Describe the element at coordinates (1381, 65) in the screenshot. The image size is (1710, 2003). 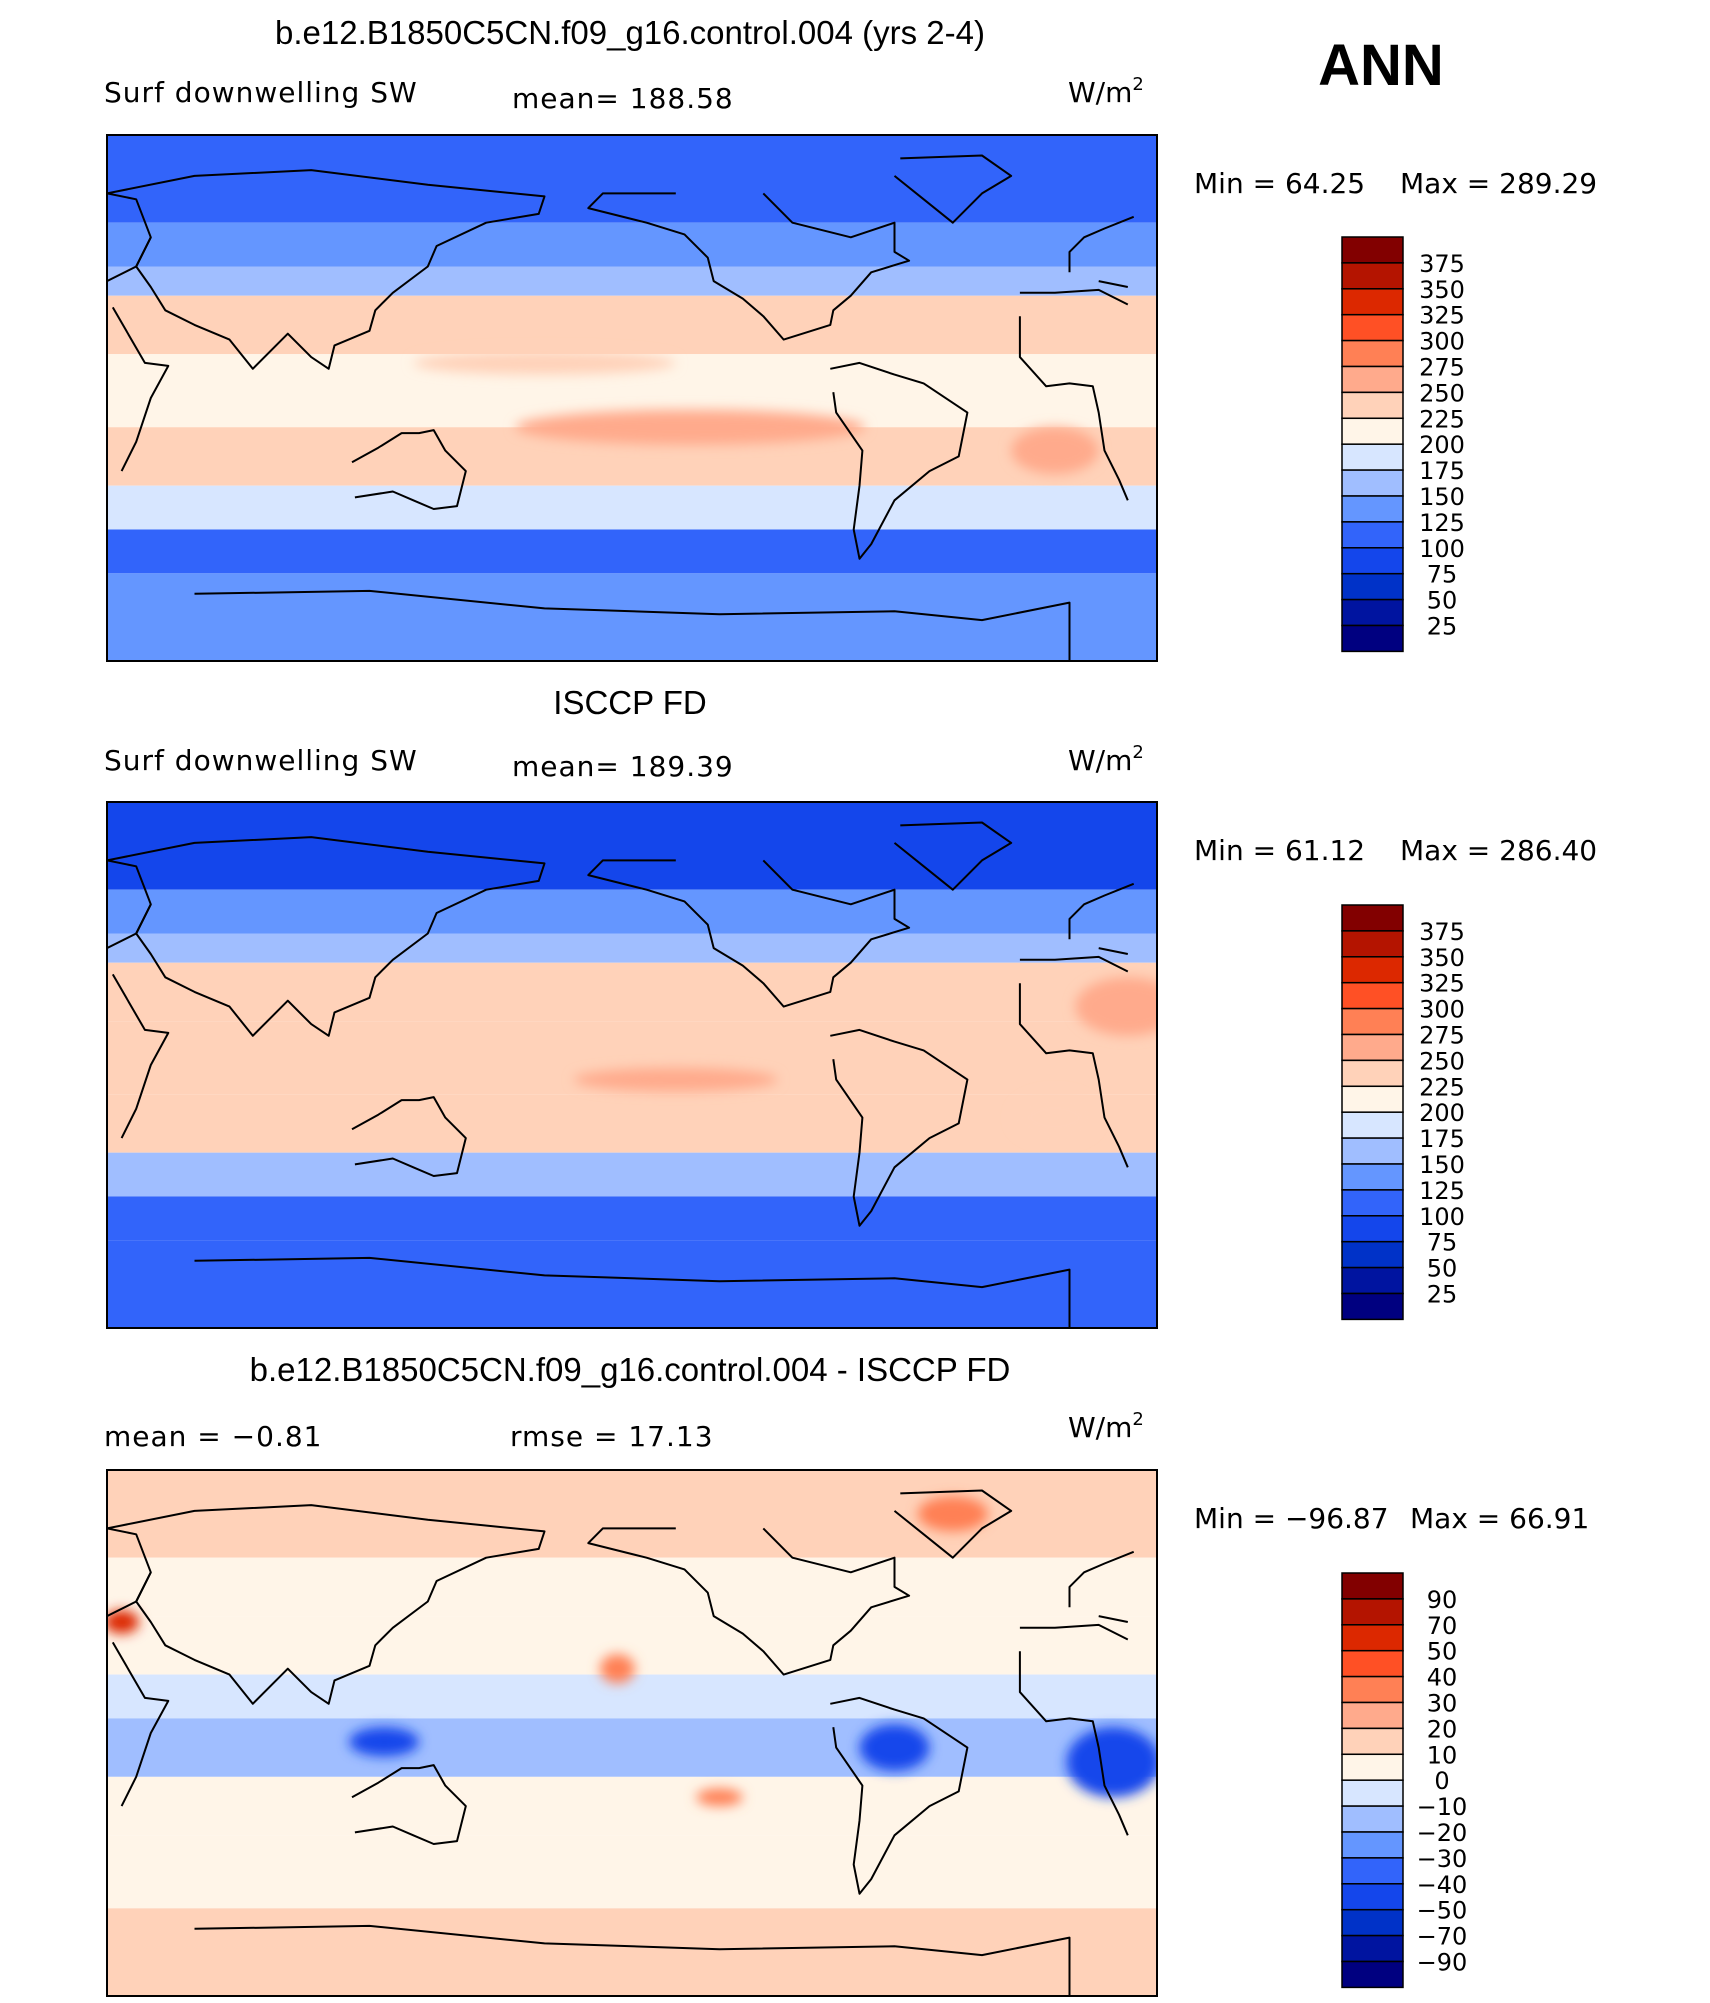
I see `season-label: ANN` at that location.